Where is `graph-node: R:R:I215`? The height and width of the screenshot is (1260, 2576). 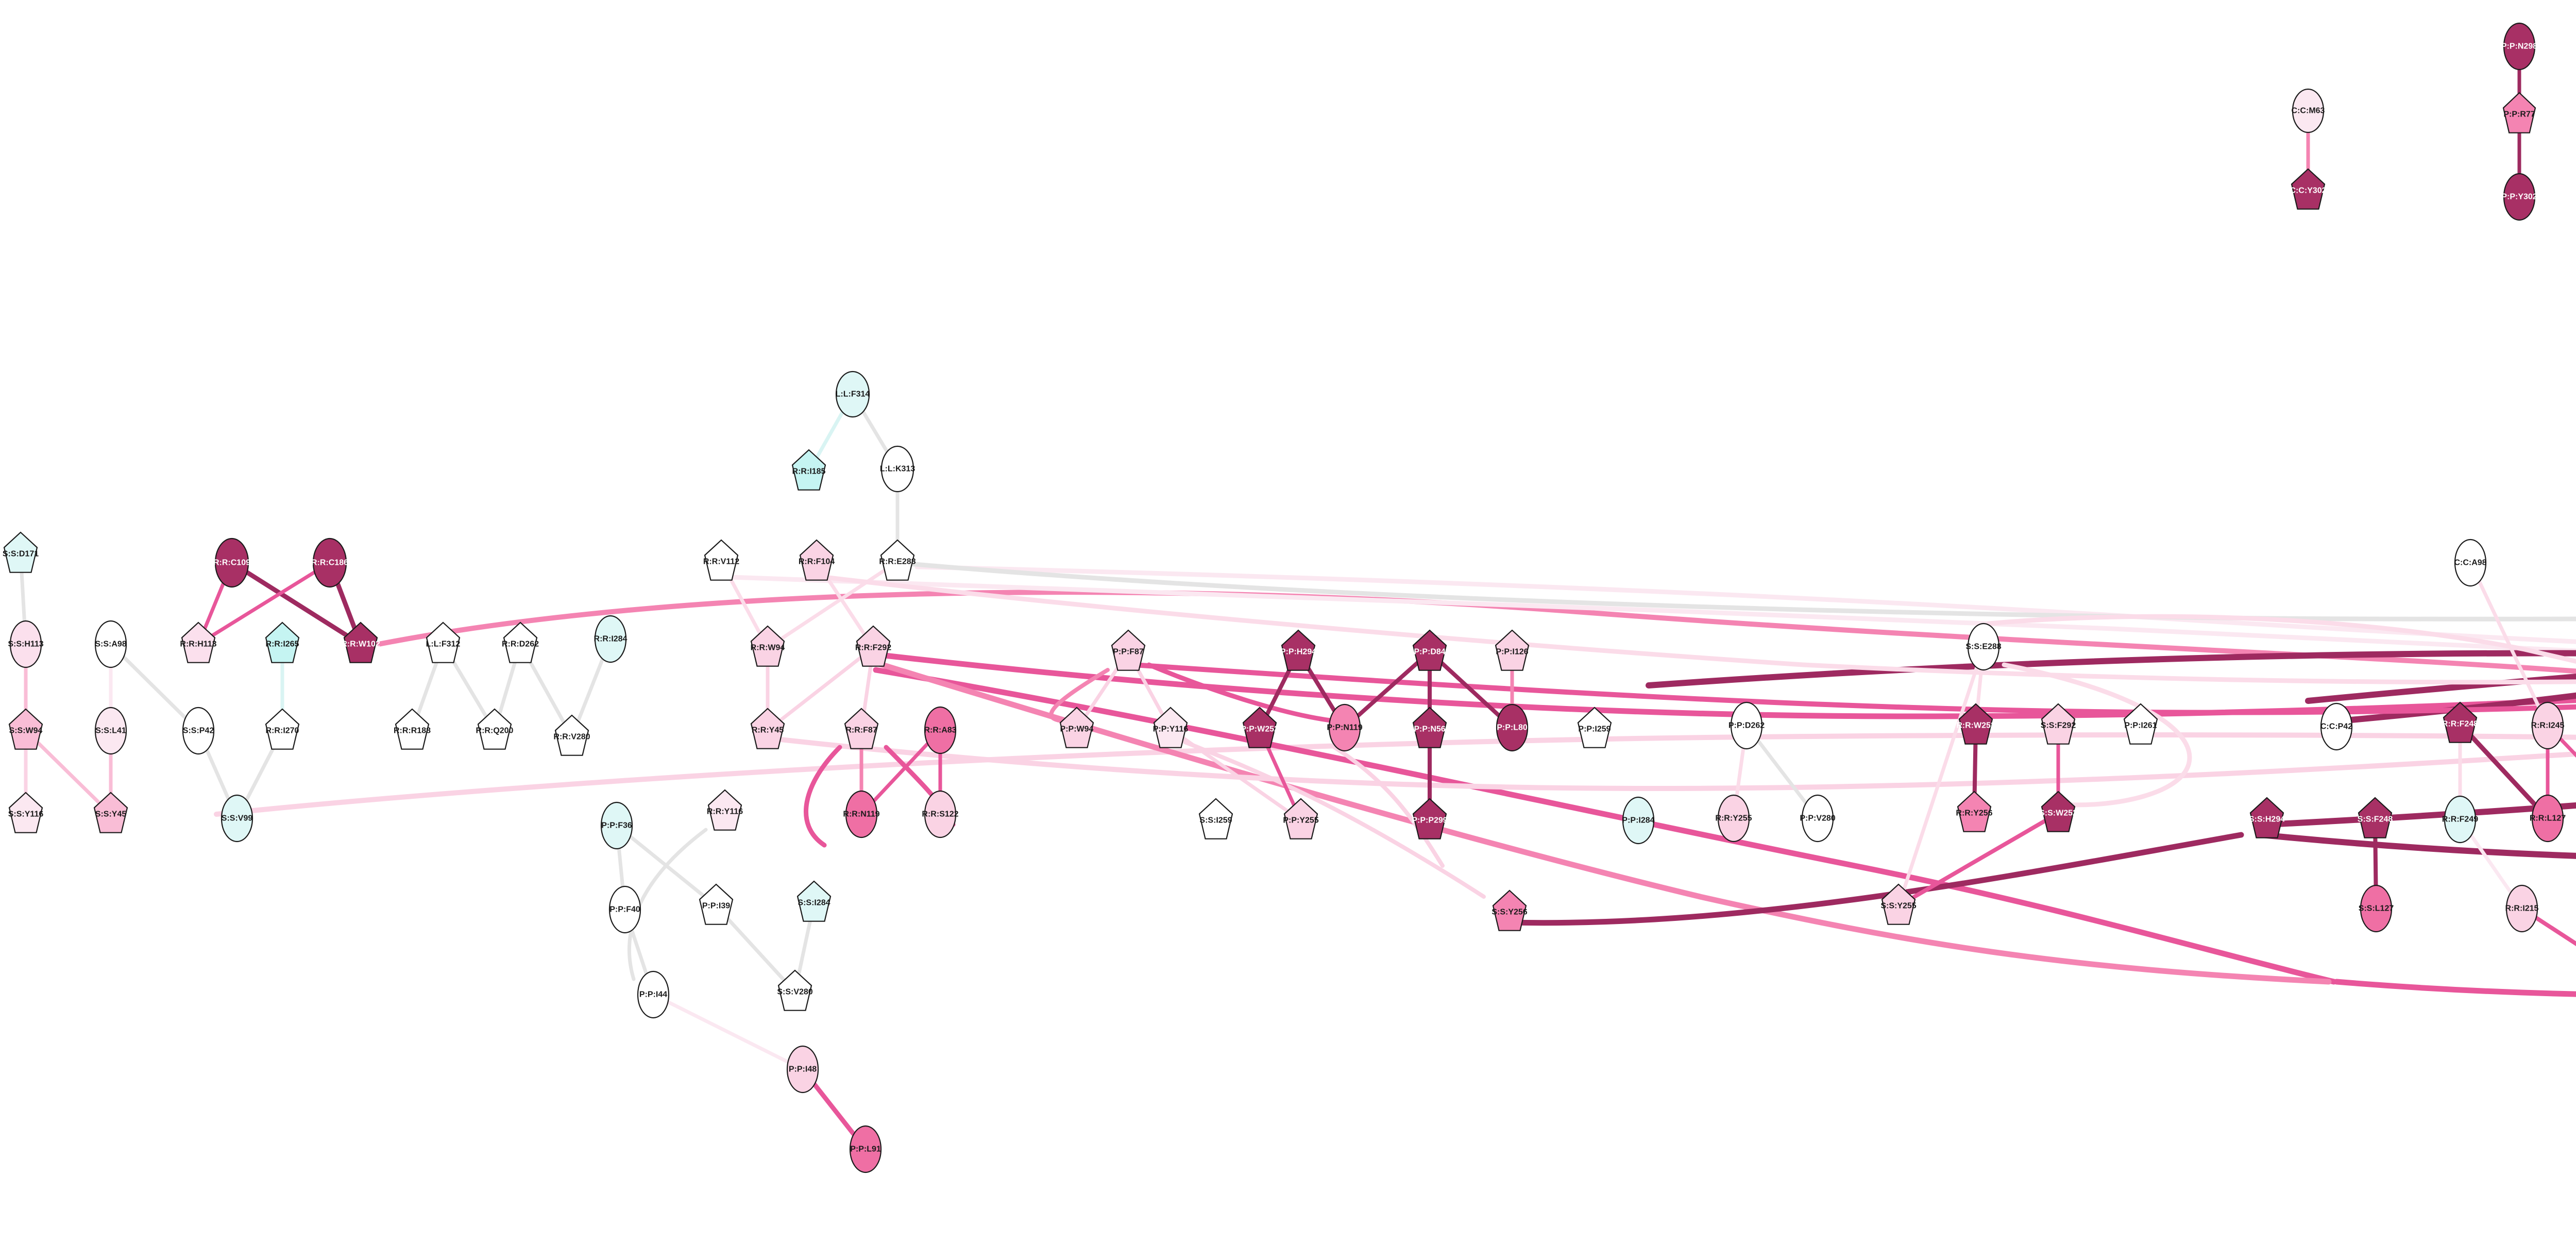 graph-node: R:R:I215 is located at coordinates (2522, 908).